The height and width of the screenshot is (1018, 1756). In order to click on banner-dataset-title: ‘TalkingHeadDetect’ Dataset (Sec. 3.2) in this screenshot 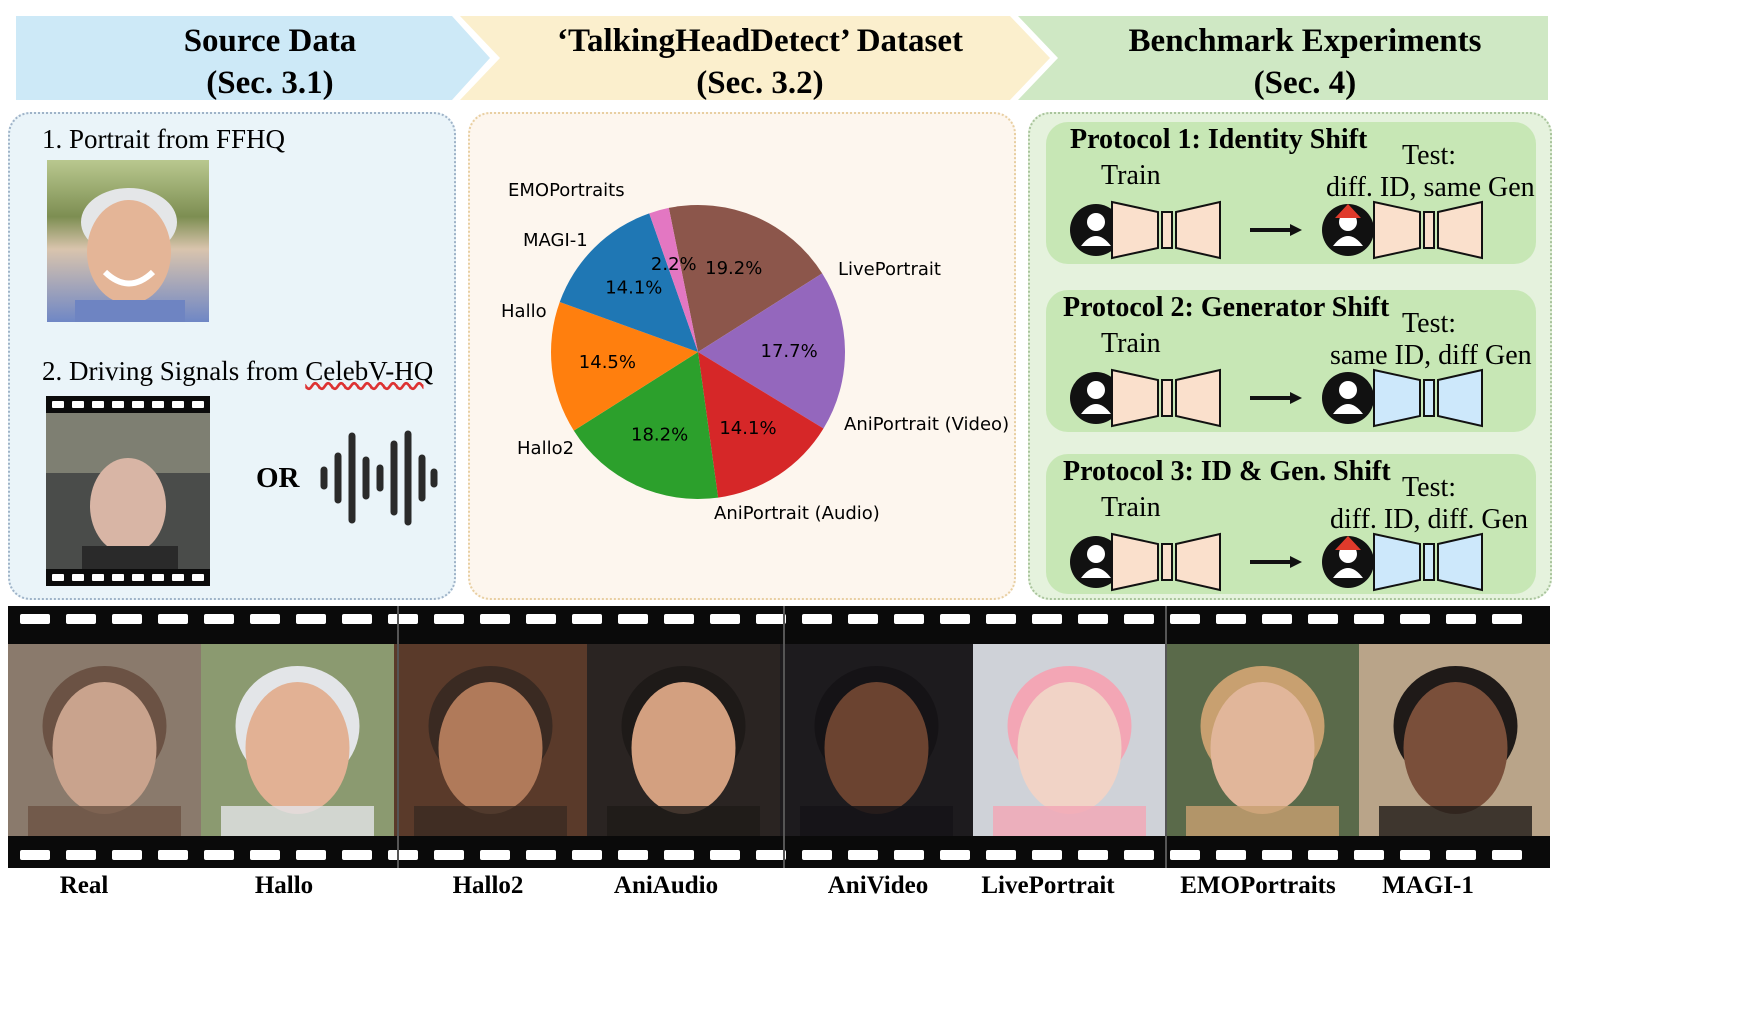, I will do `click(760, 62)`.